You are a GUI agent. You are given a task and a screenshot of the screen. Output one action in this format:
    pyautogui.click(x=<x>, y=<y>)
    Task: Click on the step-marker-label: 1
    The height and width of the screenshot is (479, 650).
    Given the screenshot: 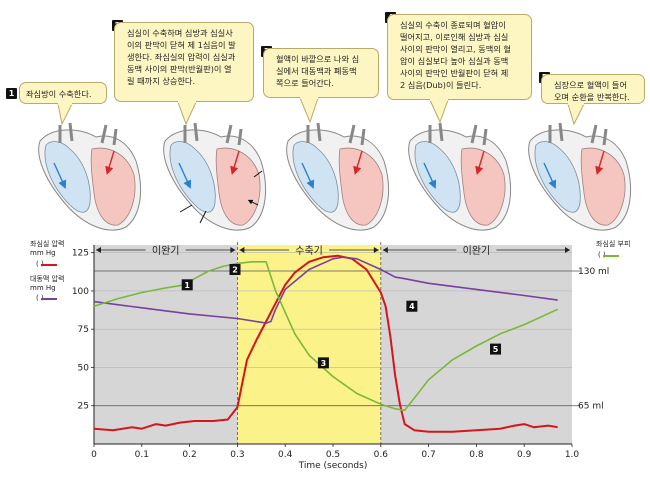 What is the action you would take?
    pyautogui.click(x=187, y=285)
    